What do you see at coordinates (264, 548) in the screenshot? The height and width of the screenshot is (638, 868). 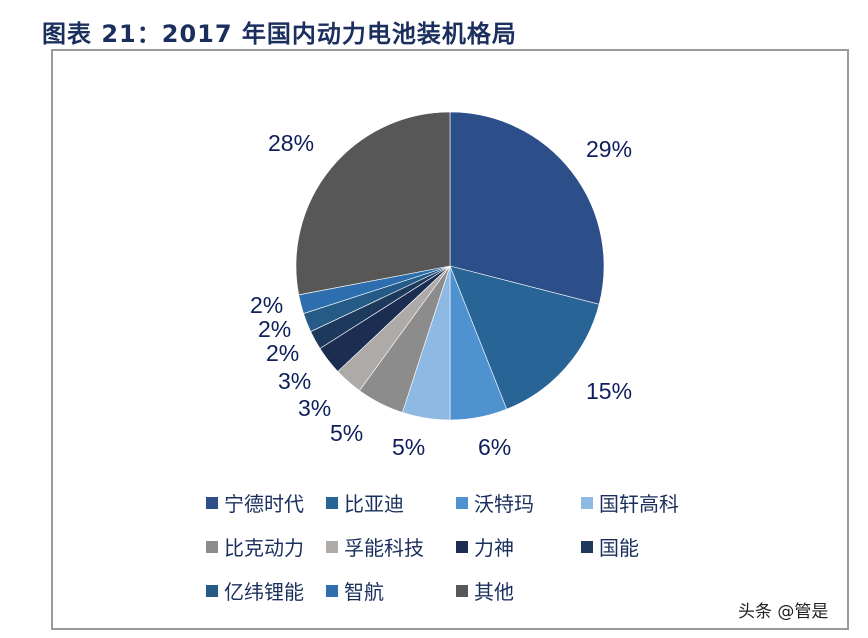 I see `legend-label: 比克动力` at bounding box center [264, 548].